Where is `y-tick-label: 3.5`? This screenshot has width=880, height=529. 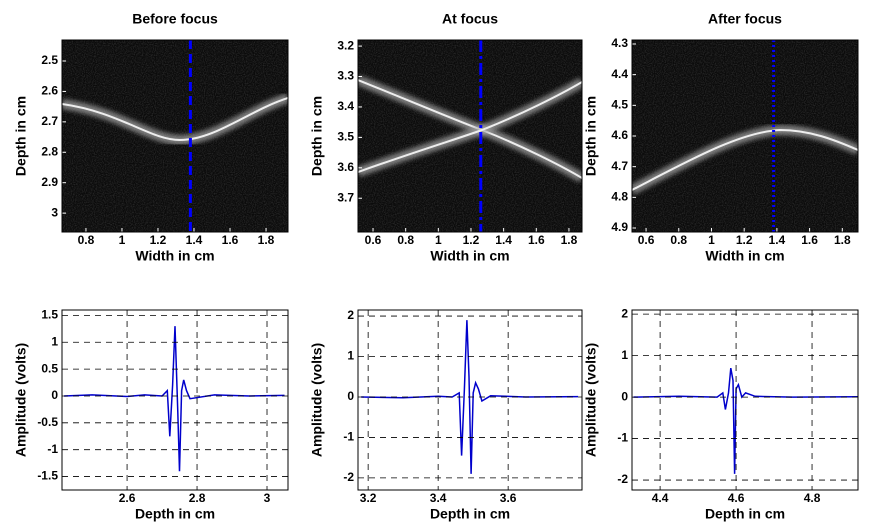 y-tick-label: 3.5 is located at coordinates (345, 137).